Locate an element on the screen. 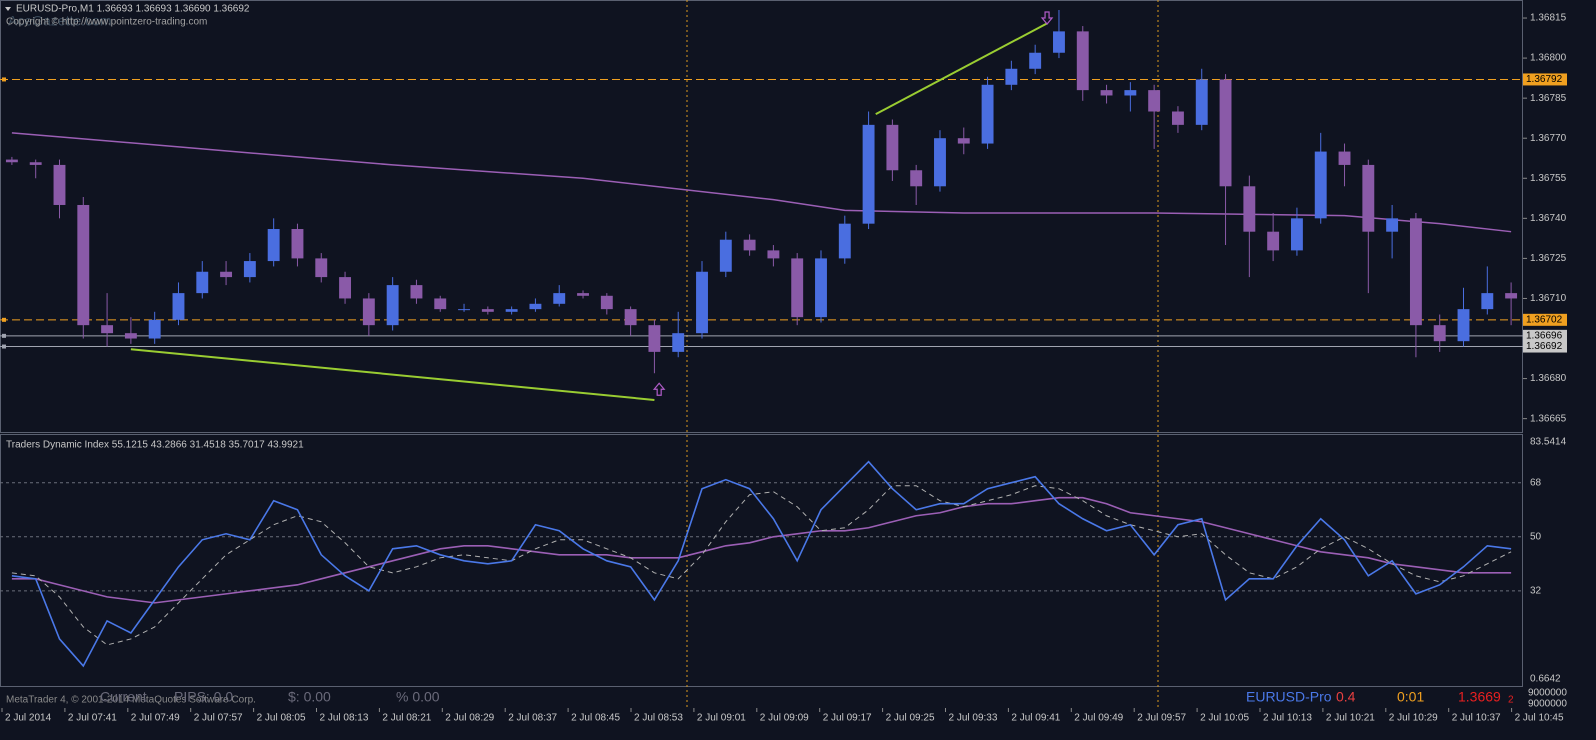 The height and width of the screenshot is (740, 1596). menu-triangle is located at coordinates (8, 9).